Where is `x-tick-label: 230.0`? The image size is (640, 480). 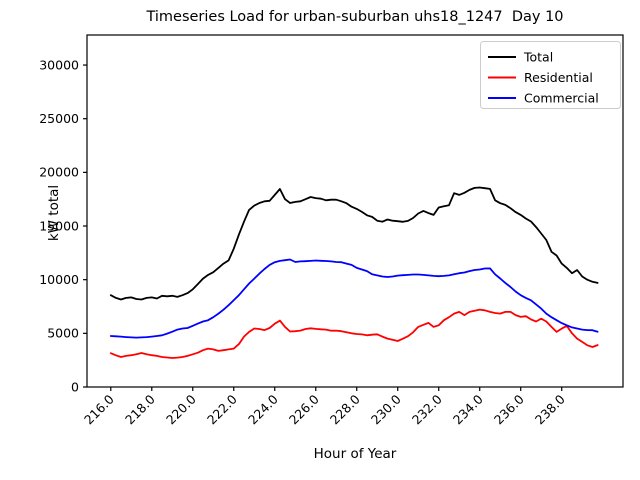 x-tick-label: 230.0 is located at coordinates (386, 409).